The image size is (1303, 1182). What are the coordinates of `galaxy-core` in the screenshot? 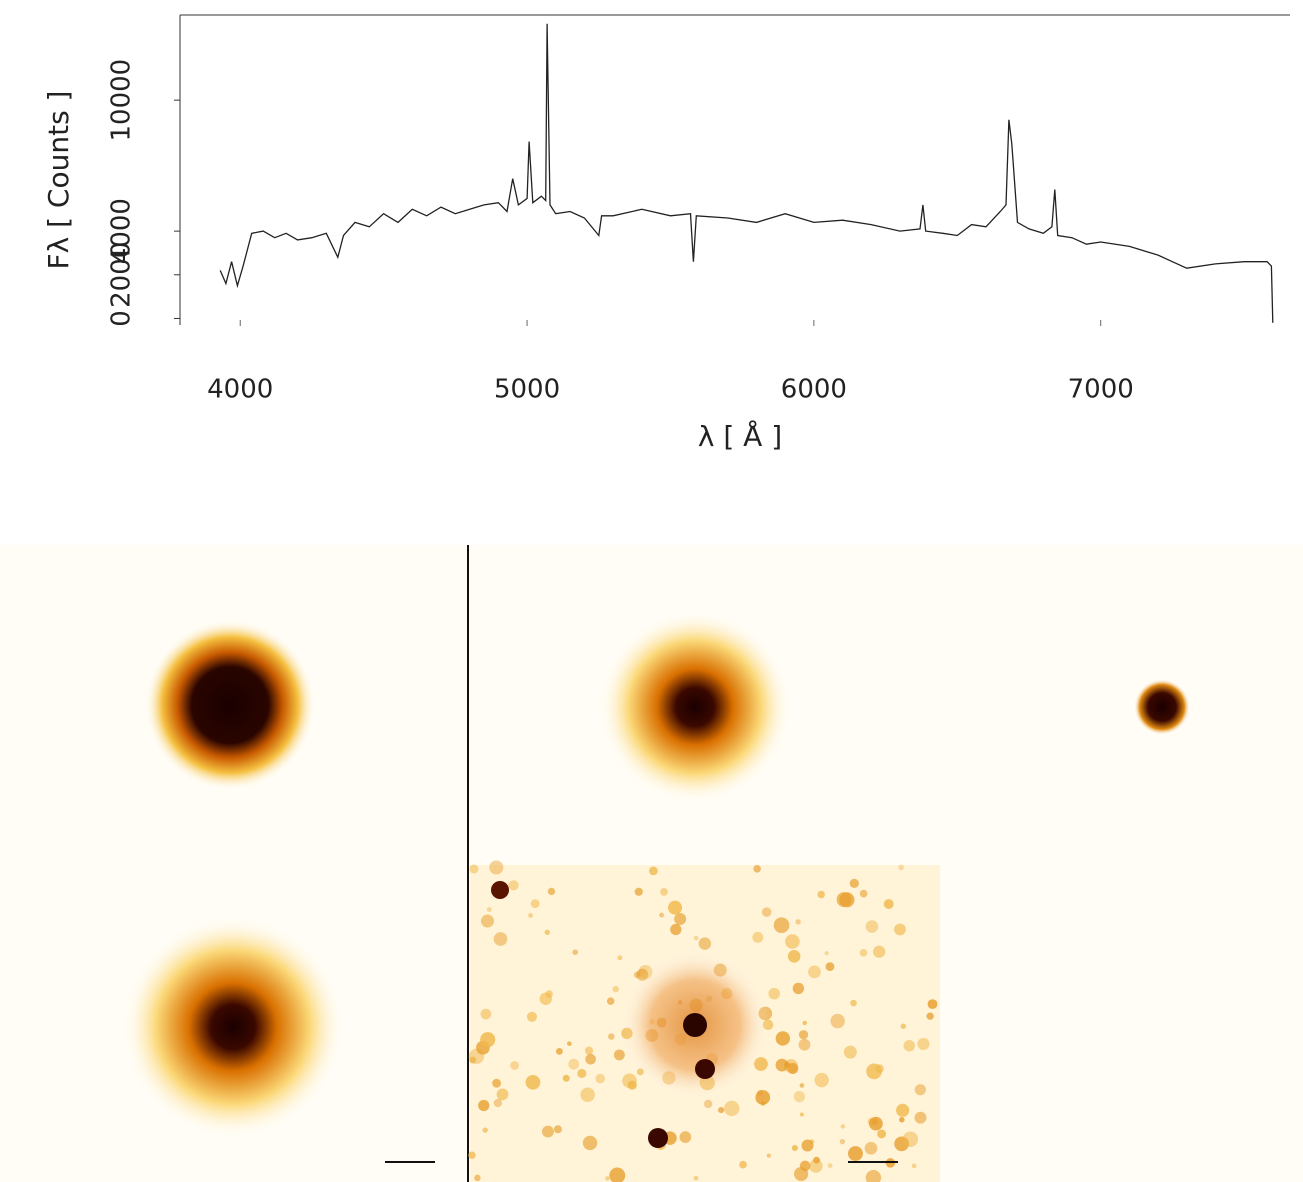 It's located at (695, 1025).